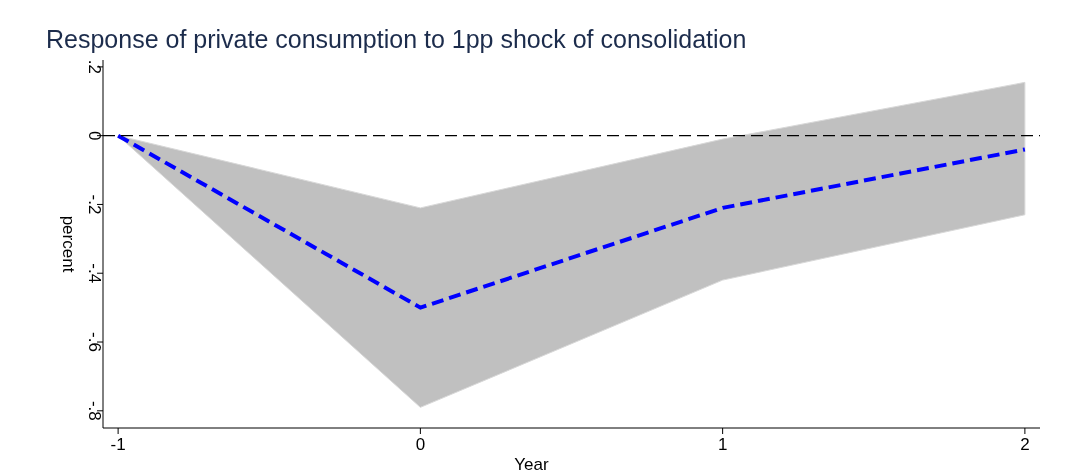  Describe the element at coordinates (532, 464) in the screenshot. I see `x-axis-title: Year` at that location.